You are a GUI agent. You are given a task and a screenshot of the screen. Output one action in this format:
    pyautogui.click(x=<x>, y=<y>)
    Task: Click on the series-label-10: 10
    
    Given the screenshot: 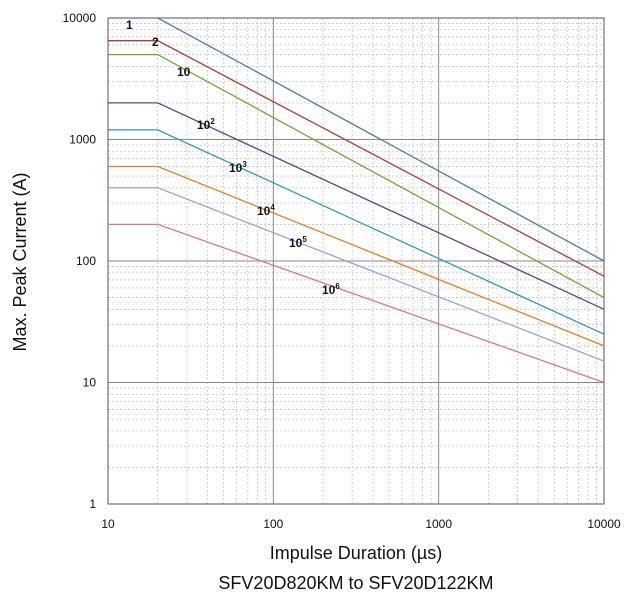 What is the action you would take?
    pyautogui.click(x=184, y=72)
    